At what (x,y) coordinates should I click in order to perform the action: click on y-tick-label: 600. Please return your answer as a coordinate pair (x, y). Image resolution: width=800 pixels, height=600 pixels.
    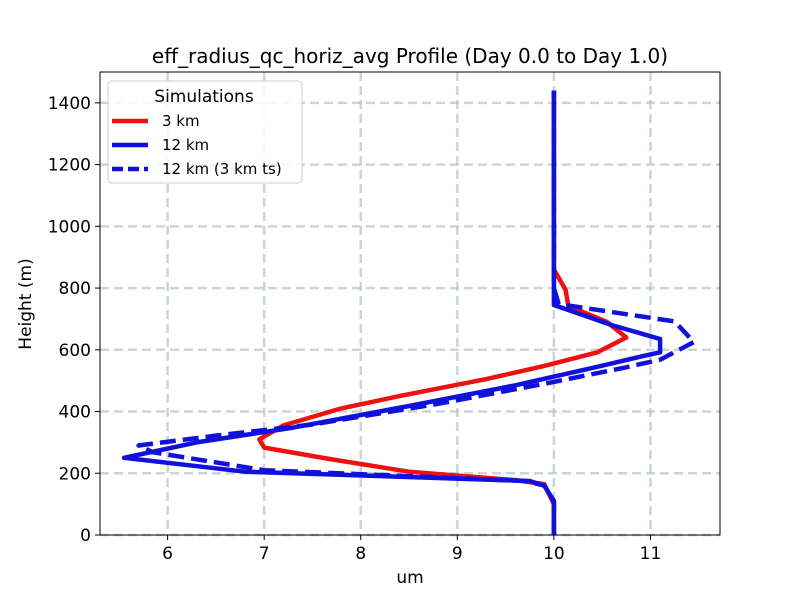
    Looking at the image, I should click on (75, 351).